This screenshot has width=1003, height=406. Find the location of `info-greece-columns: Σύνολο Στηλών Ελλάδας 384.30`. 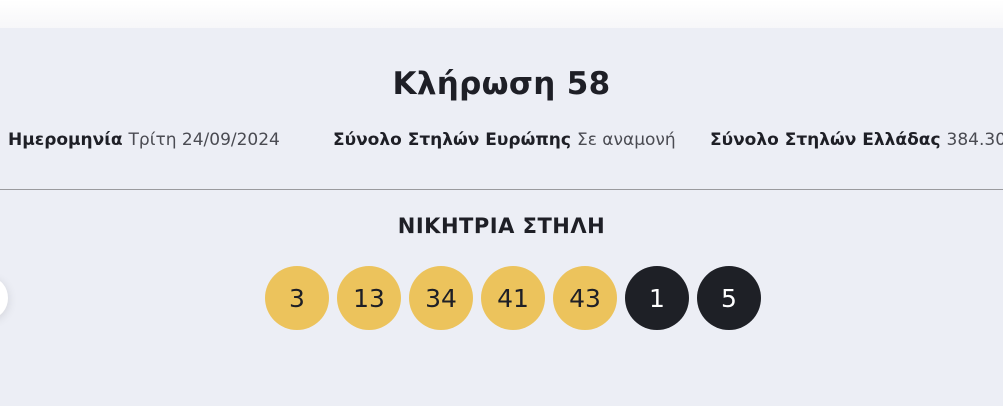

info-greece-columns: Σύνολο Στηλών Ελλάδας 384.30 is located at coordinates (856, 140).